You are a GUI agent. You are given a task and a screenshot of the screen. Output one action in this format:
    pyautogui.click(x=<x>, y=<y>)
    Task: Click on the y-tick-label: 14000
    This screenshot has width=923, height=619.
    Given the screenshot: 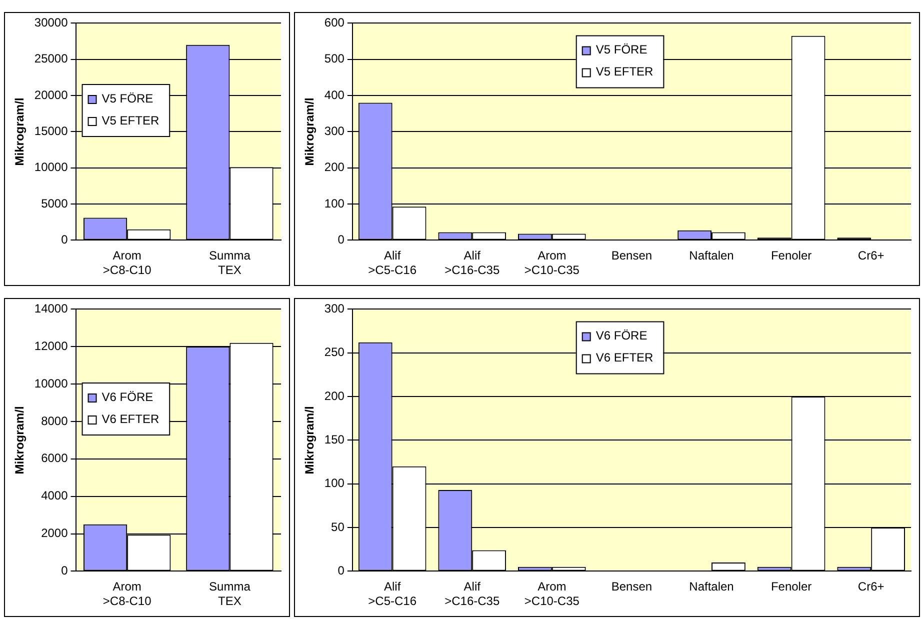 What is the action you would take?
    pyautogui.click(x=51, y=309)
    